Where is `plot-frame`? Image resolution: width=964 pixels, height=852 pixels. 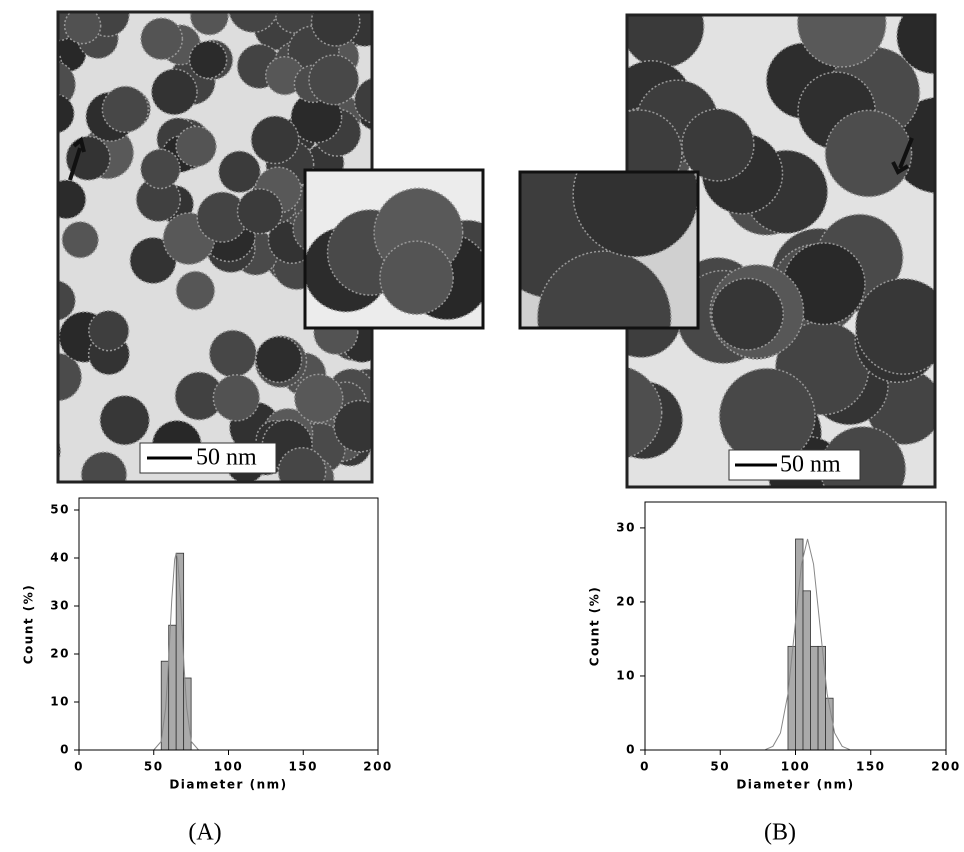
plot-frame is located at coordinates (228, 624).